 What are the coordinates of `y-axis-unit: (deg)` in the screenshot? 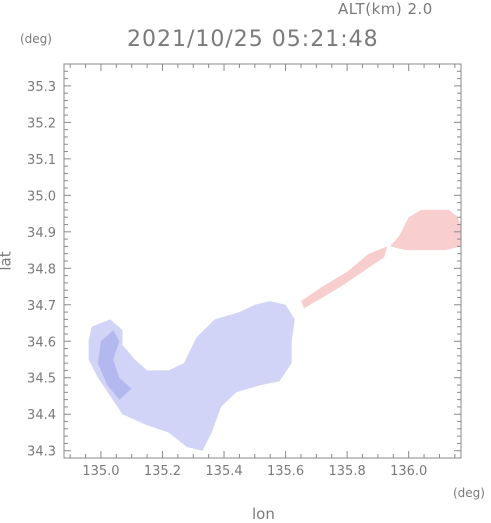 It's located at (36, 39).